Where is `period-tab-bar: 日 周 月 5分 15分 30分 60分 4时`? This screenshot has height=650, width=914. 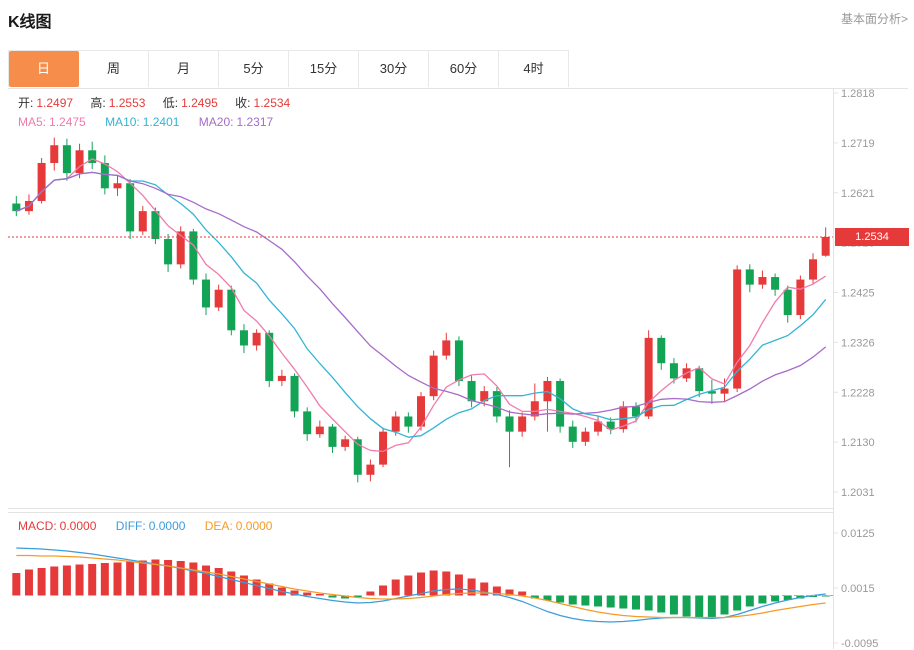 period-tab-bar: 日 周 月 5分 15分 30分 60分 4时 is located at coordinates (288, 68).